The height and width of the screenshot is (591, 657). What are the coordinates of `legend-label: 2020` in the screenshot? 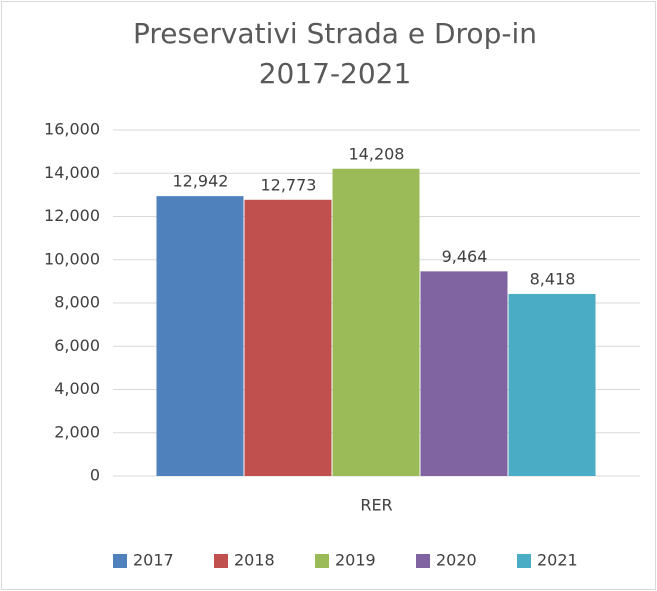 It's located at (456, 560).